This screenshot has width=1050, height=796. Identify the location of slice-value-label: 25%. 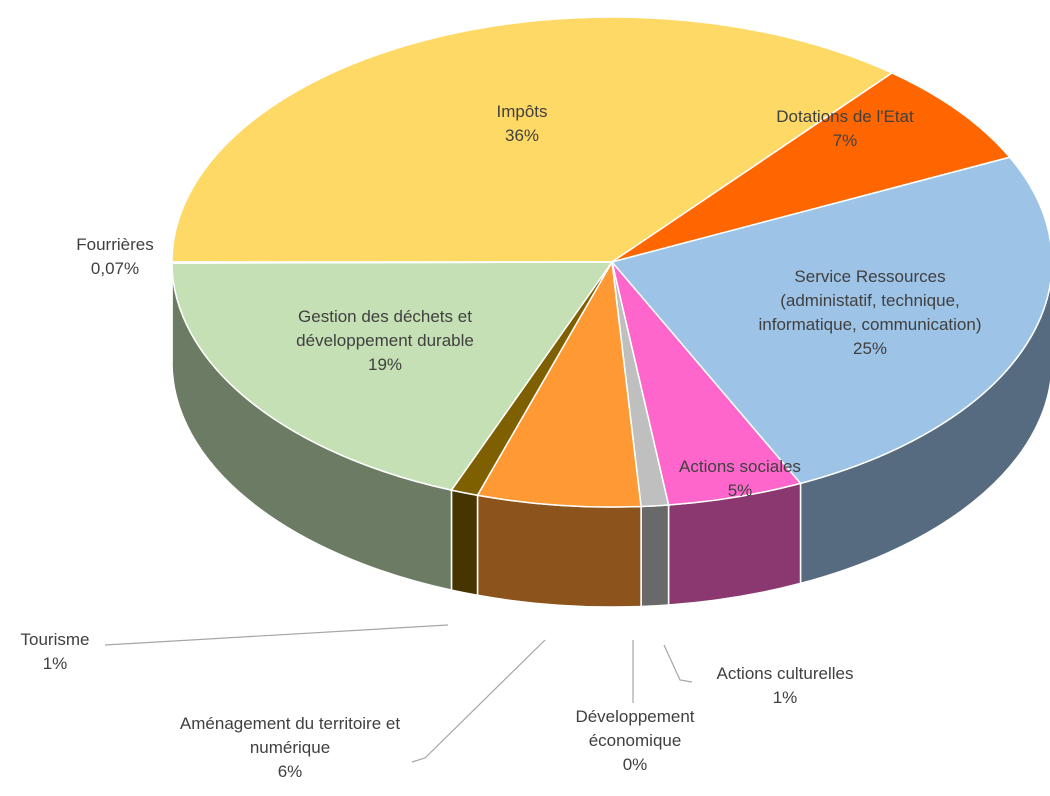
(870, 348).